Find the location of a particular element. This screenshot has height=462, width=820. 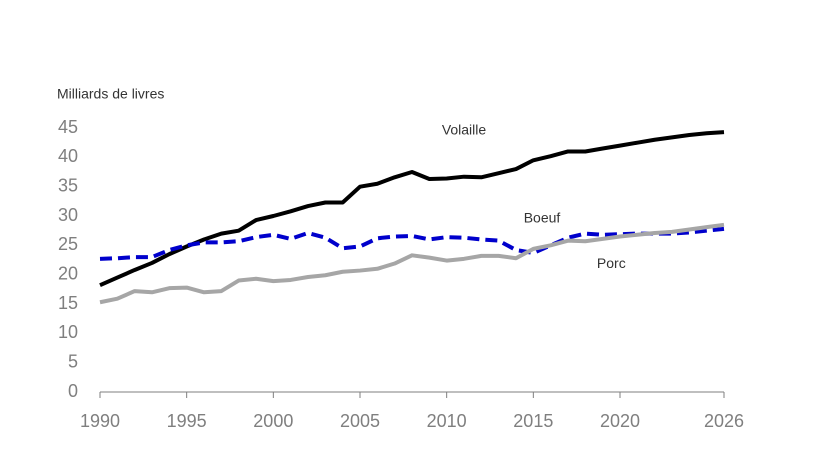

x-tick-label: 2015 is located at coordinates (533, 421).